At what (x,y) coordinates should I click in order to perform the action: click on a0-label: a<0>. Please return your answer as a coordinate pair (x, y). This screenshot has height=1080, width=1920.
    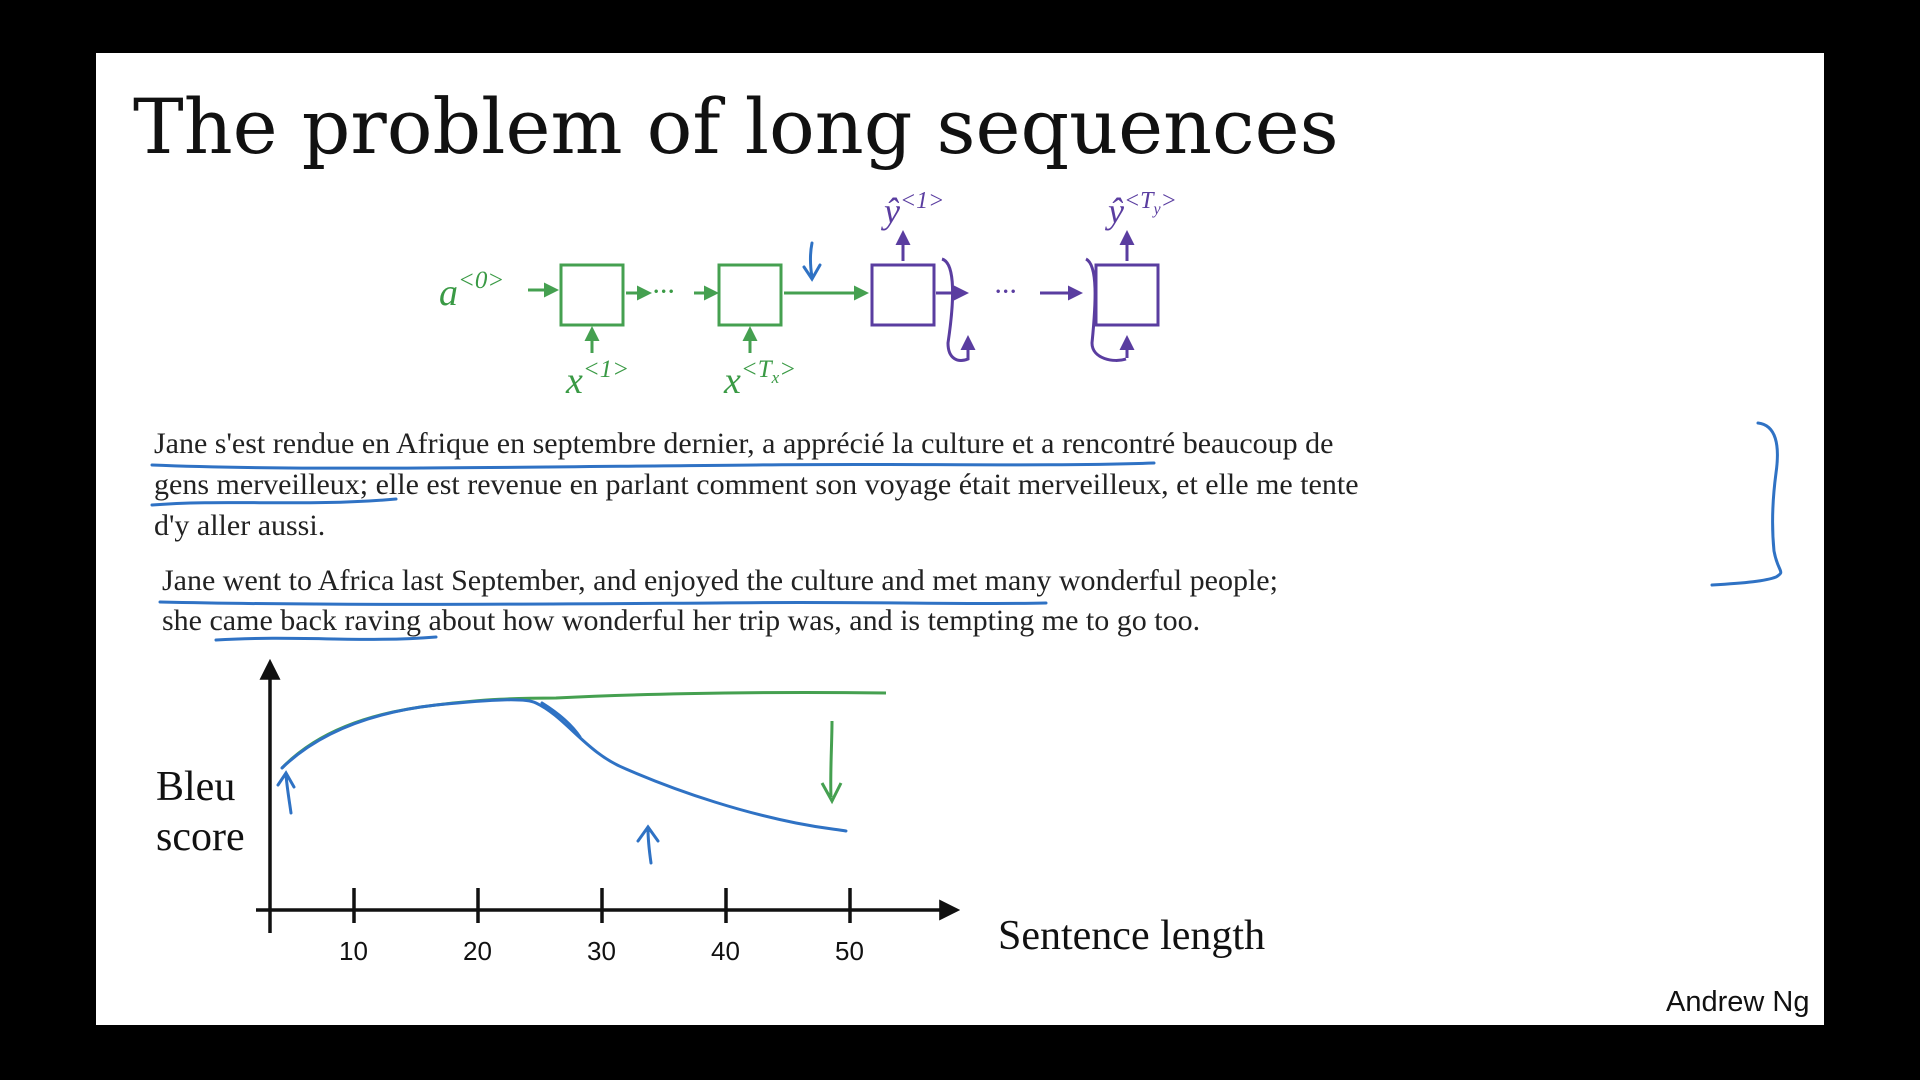
    Looking at the image, I should click on (471, 290).